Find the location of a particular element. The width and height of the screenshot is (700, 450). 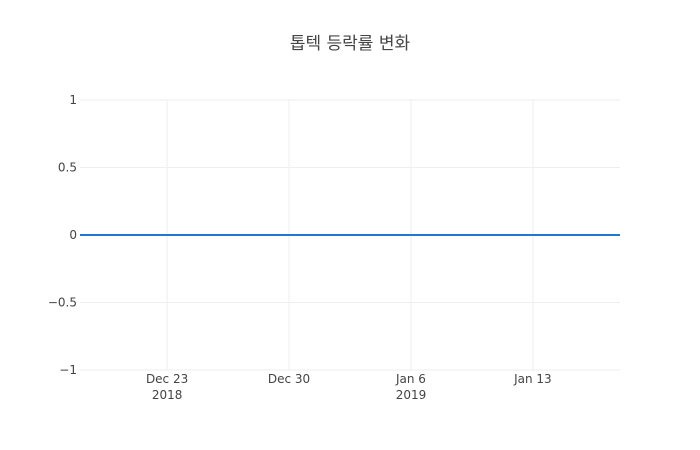

chart-title: 톱텍 등락률 변화 is located at coordinates (350, 44).